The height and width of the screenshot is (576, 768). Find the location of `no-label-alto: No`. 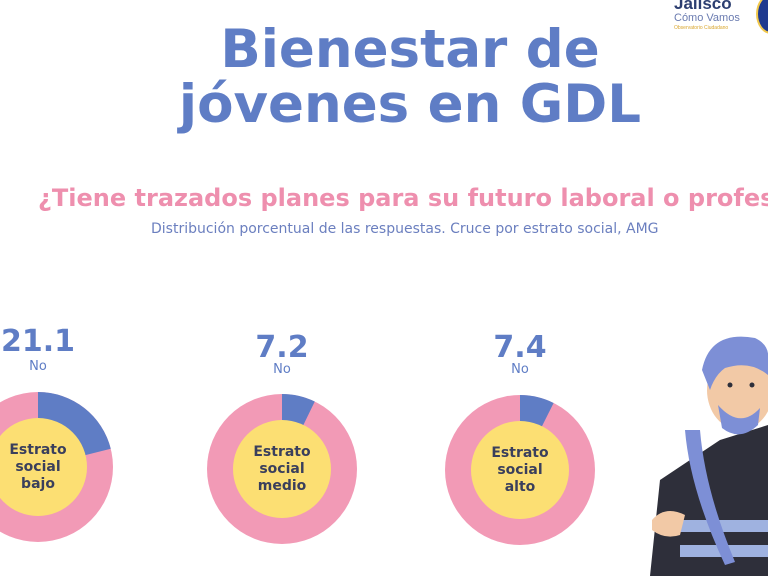

no-label-alto: No is located at coordinates (520, 369).